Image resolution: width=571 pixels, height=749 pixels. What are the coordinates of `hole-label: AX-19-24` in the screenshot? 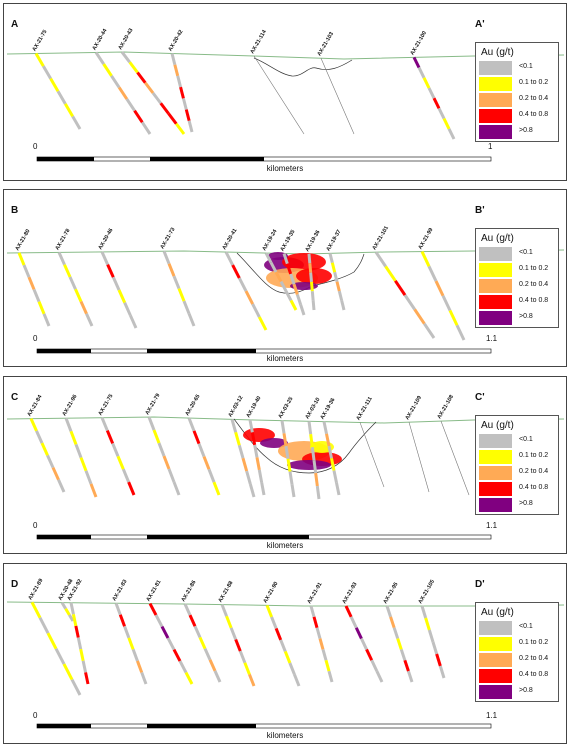 It's located at (270, 240).